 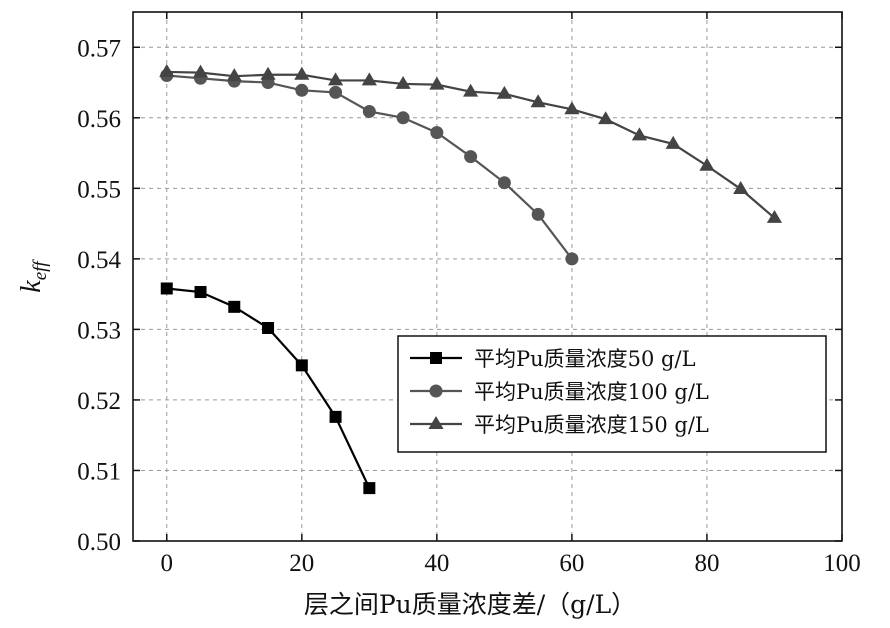 What do you see at coordinates (167, 563) in the screenshot?
I see `x-tick-label: 0` at bounding box center [167, 563].